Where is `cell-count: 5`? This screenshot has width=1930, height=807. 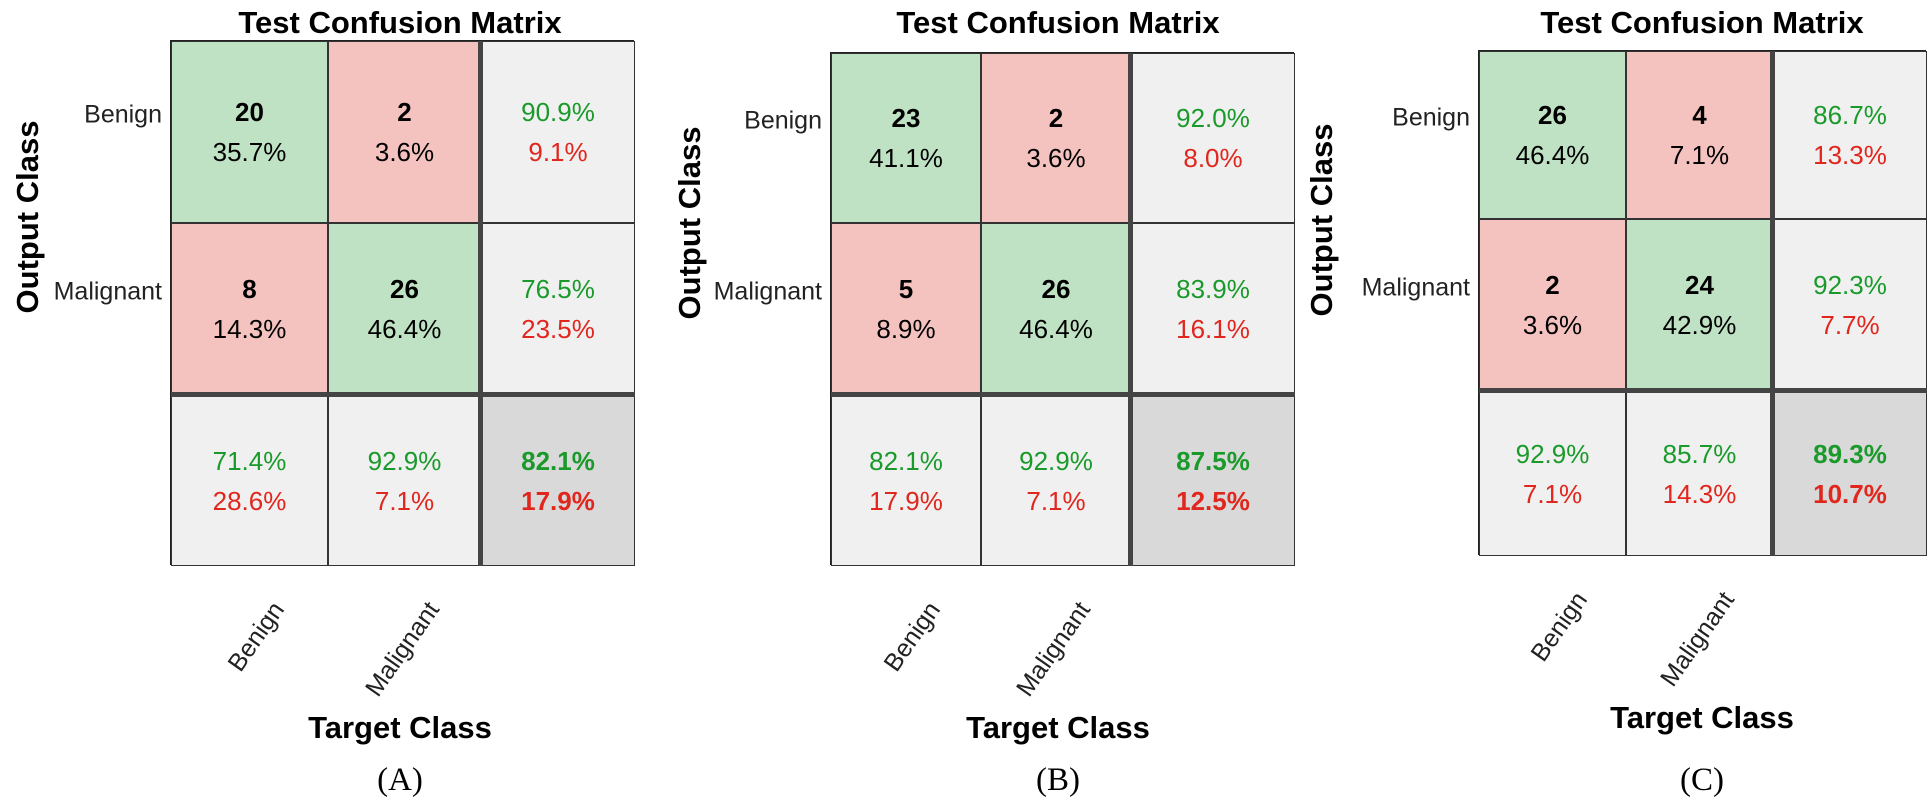
cell-count: 5 is located at coordinates (906, 289).